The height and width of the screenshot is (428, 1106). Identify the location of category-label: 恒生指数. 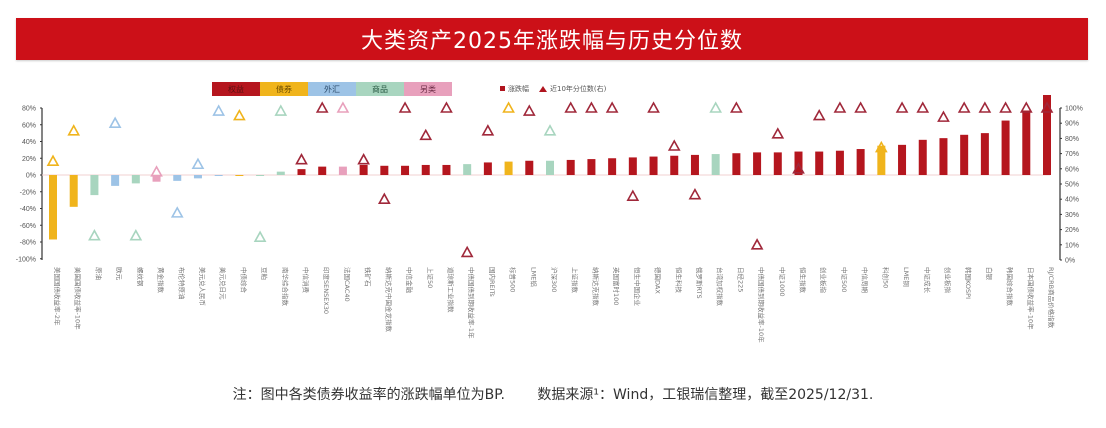
(803, 280).